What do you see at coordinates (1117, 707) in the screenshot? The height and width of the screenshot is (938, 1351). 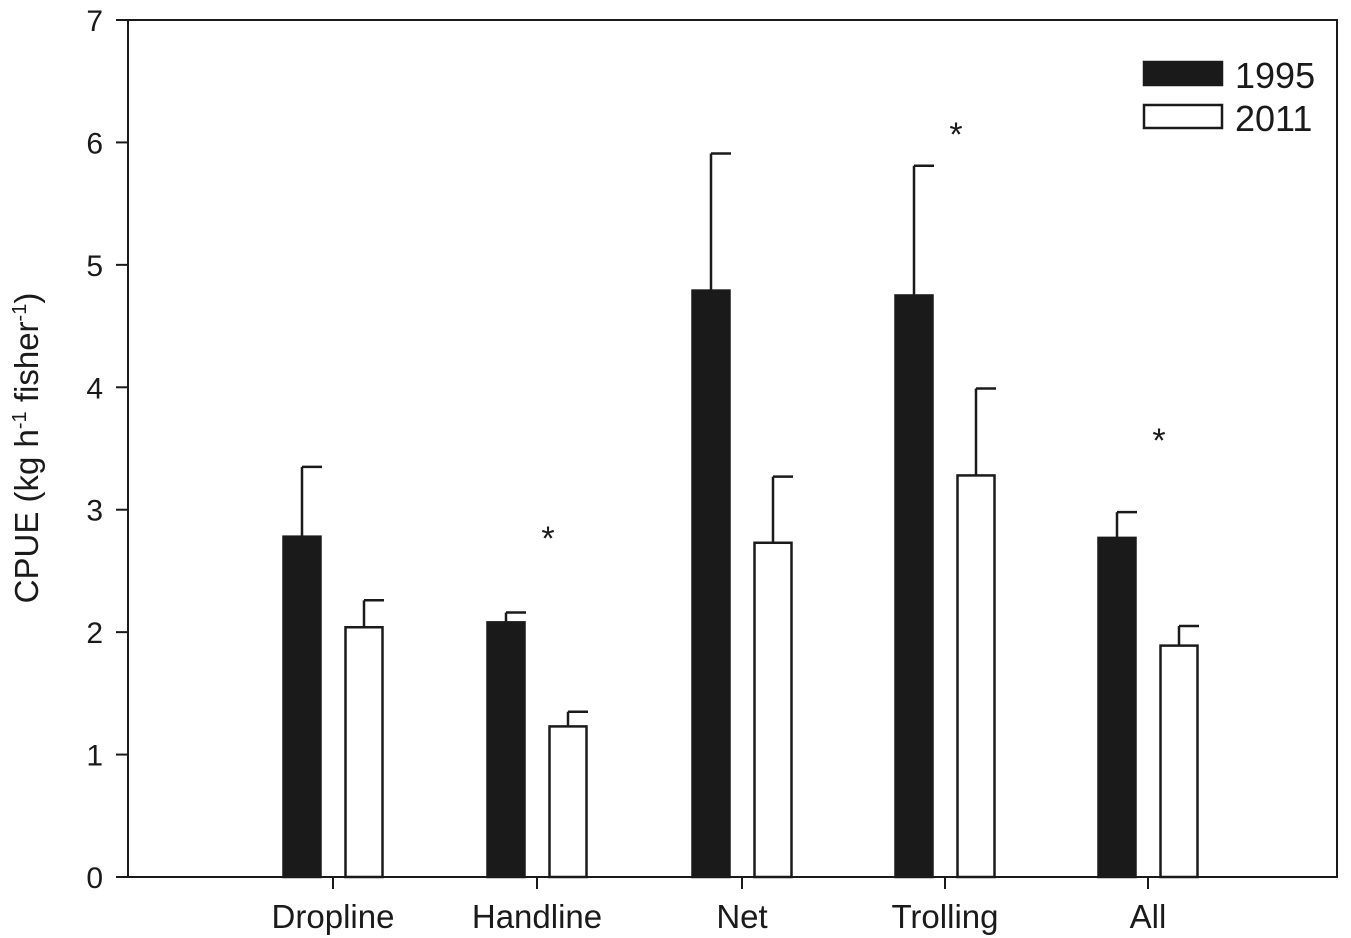 I see `bar-1995-all` at bounding box center [1117, 707].